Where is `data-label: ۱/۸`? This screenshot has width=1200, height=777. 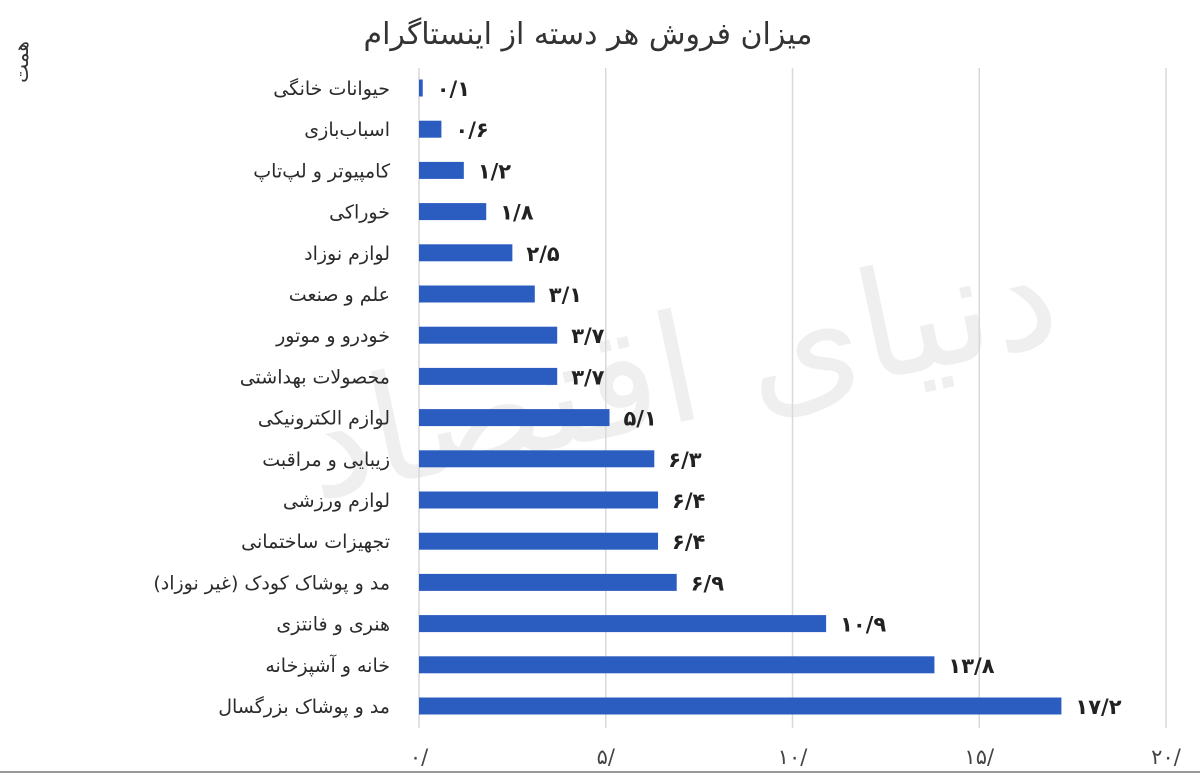 data-label: ۱/۸ is located at coordinates (516, 213).